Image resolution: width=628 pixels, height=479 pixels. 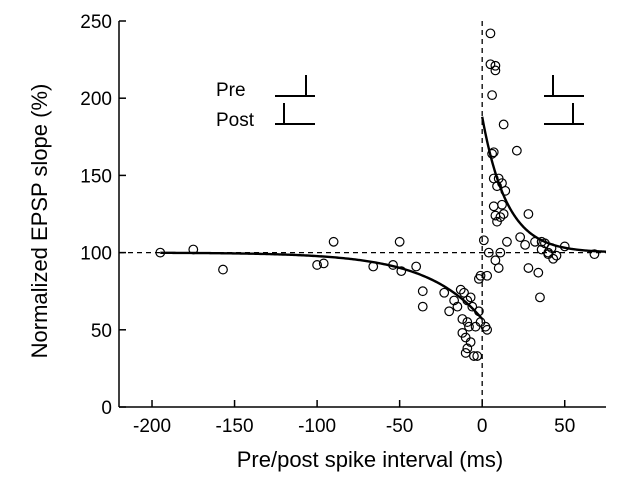 I want to click on inset-pre-label: Pre, so click(x=231, y=90).